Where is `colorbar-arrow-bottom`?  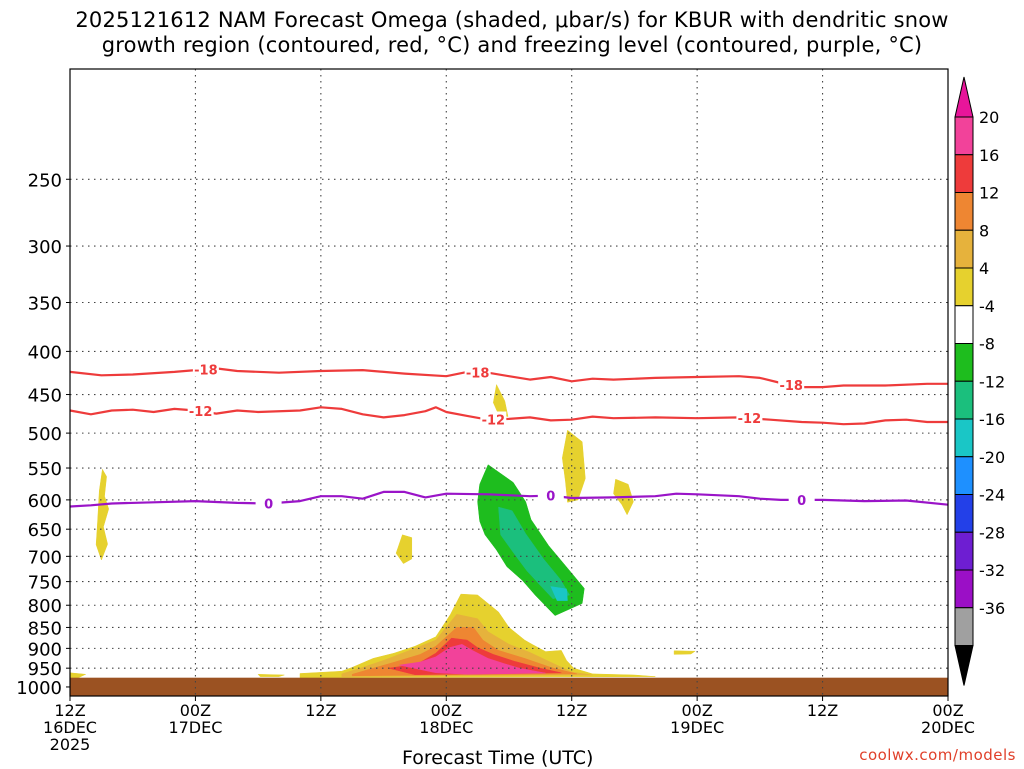 colorbar-arrow-bottom is located at coordinates (964, 665).